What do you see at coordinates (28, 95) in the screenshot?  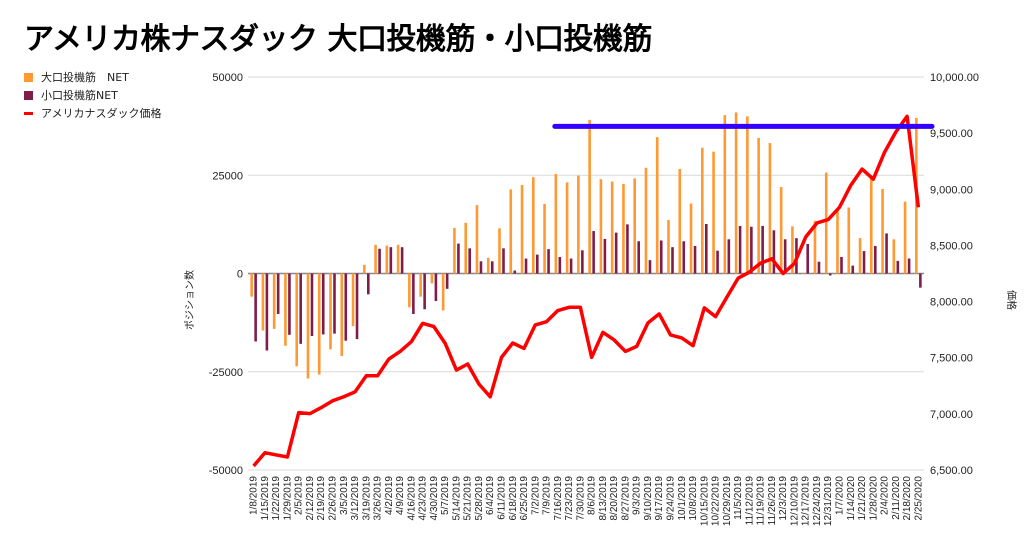 I see `legend-swatch-maroon` at bounding box center [28, 95].